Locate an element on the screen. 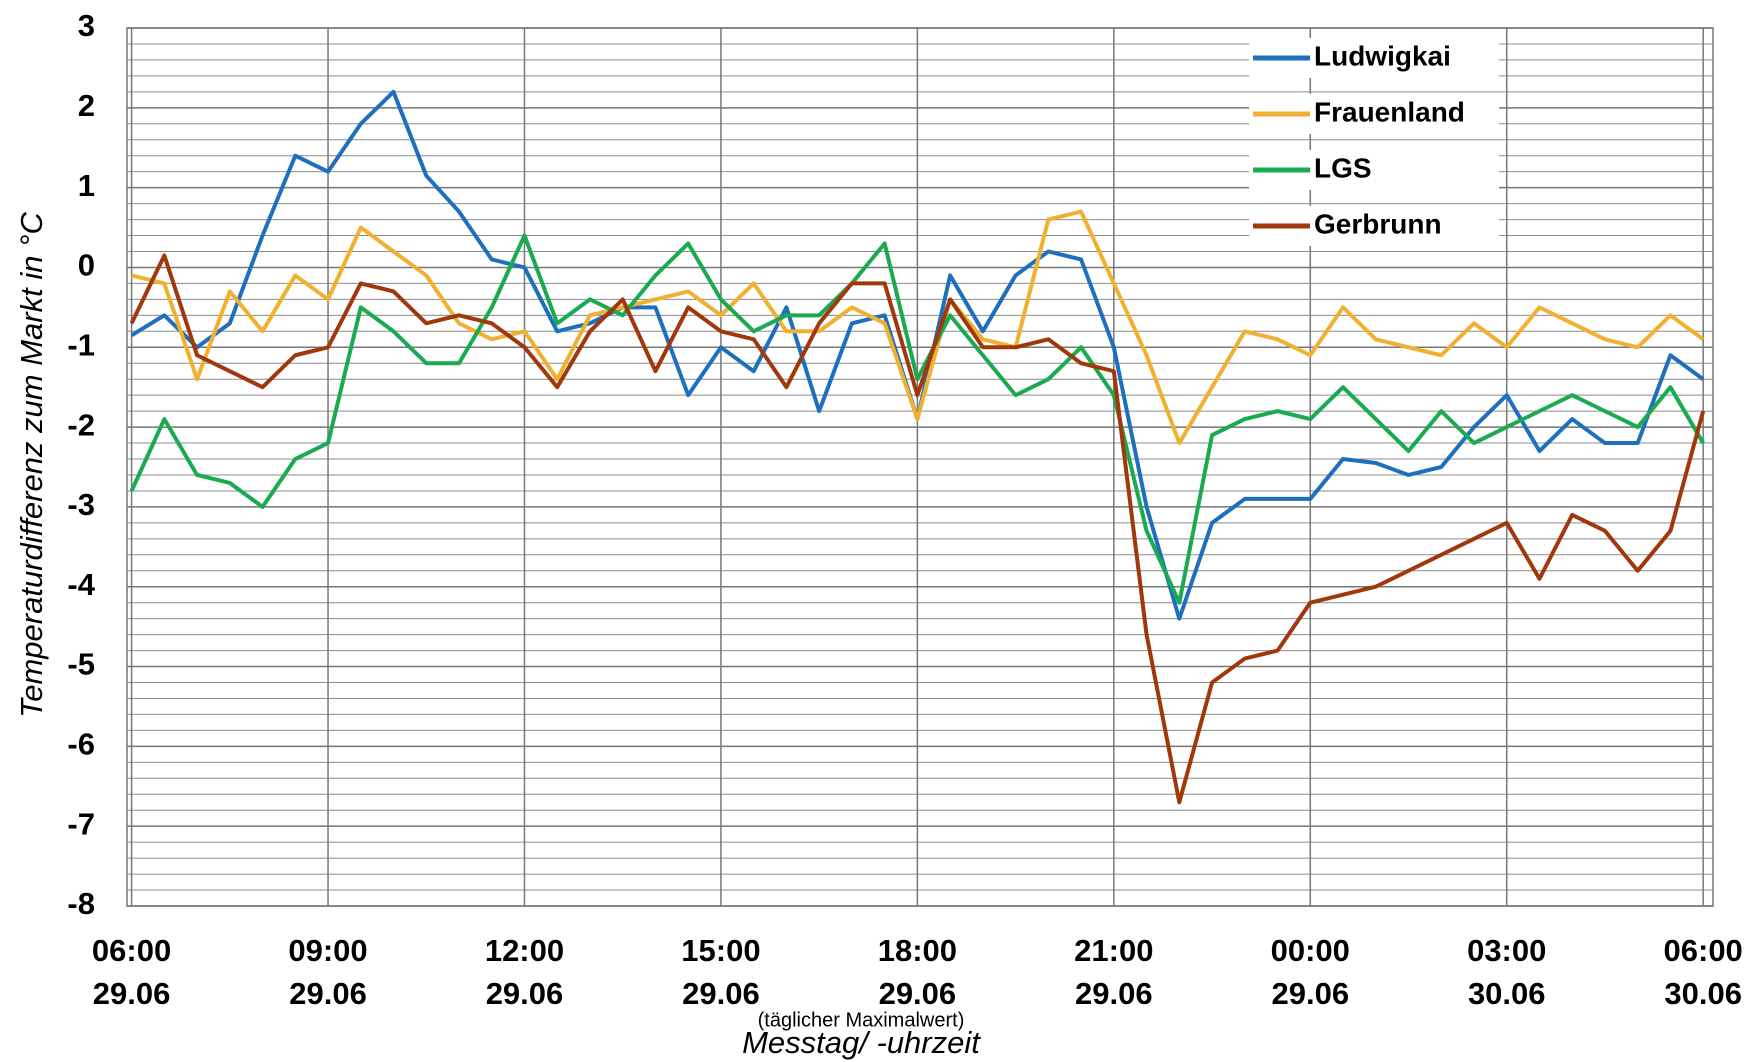  x-tick-label: 06:00 29.06 is located at coordinates (131, 972).